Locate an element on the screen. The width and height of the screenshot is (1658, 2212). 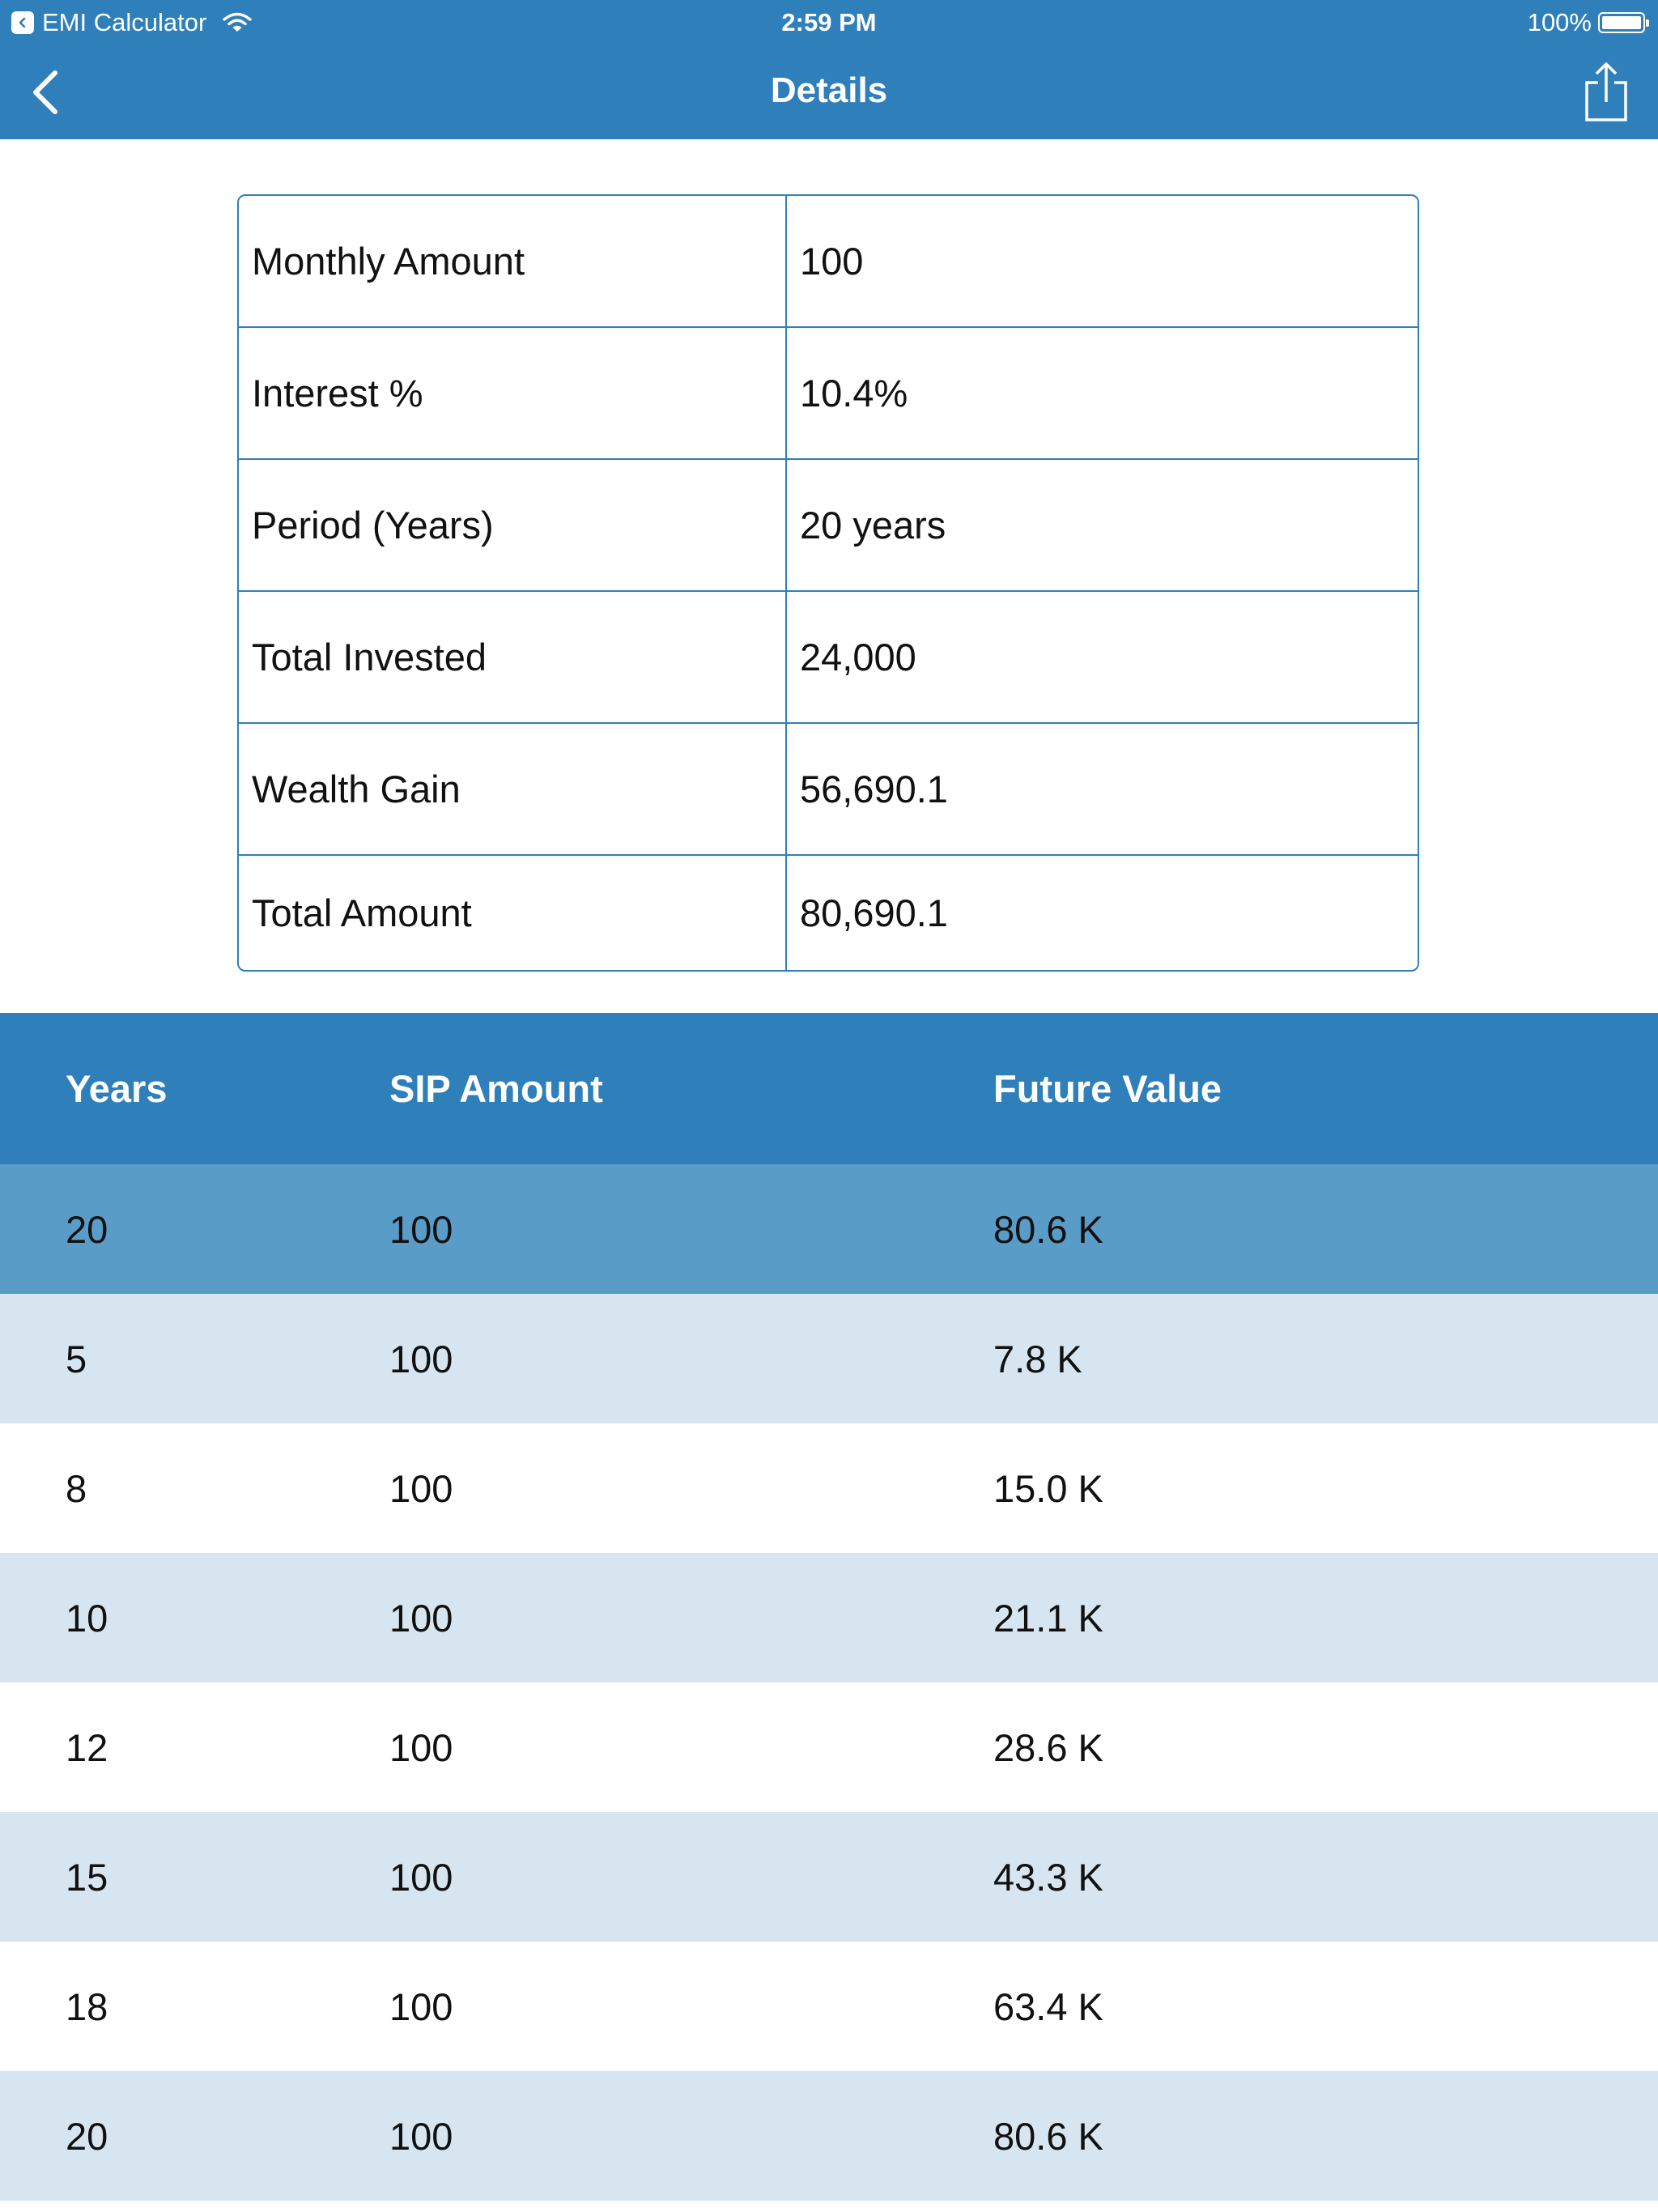
cell-years: 5 is located at coordinates (76, 1358).